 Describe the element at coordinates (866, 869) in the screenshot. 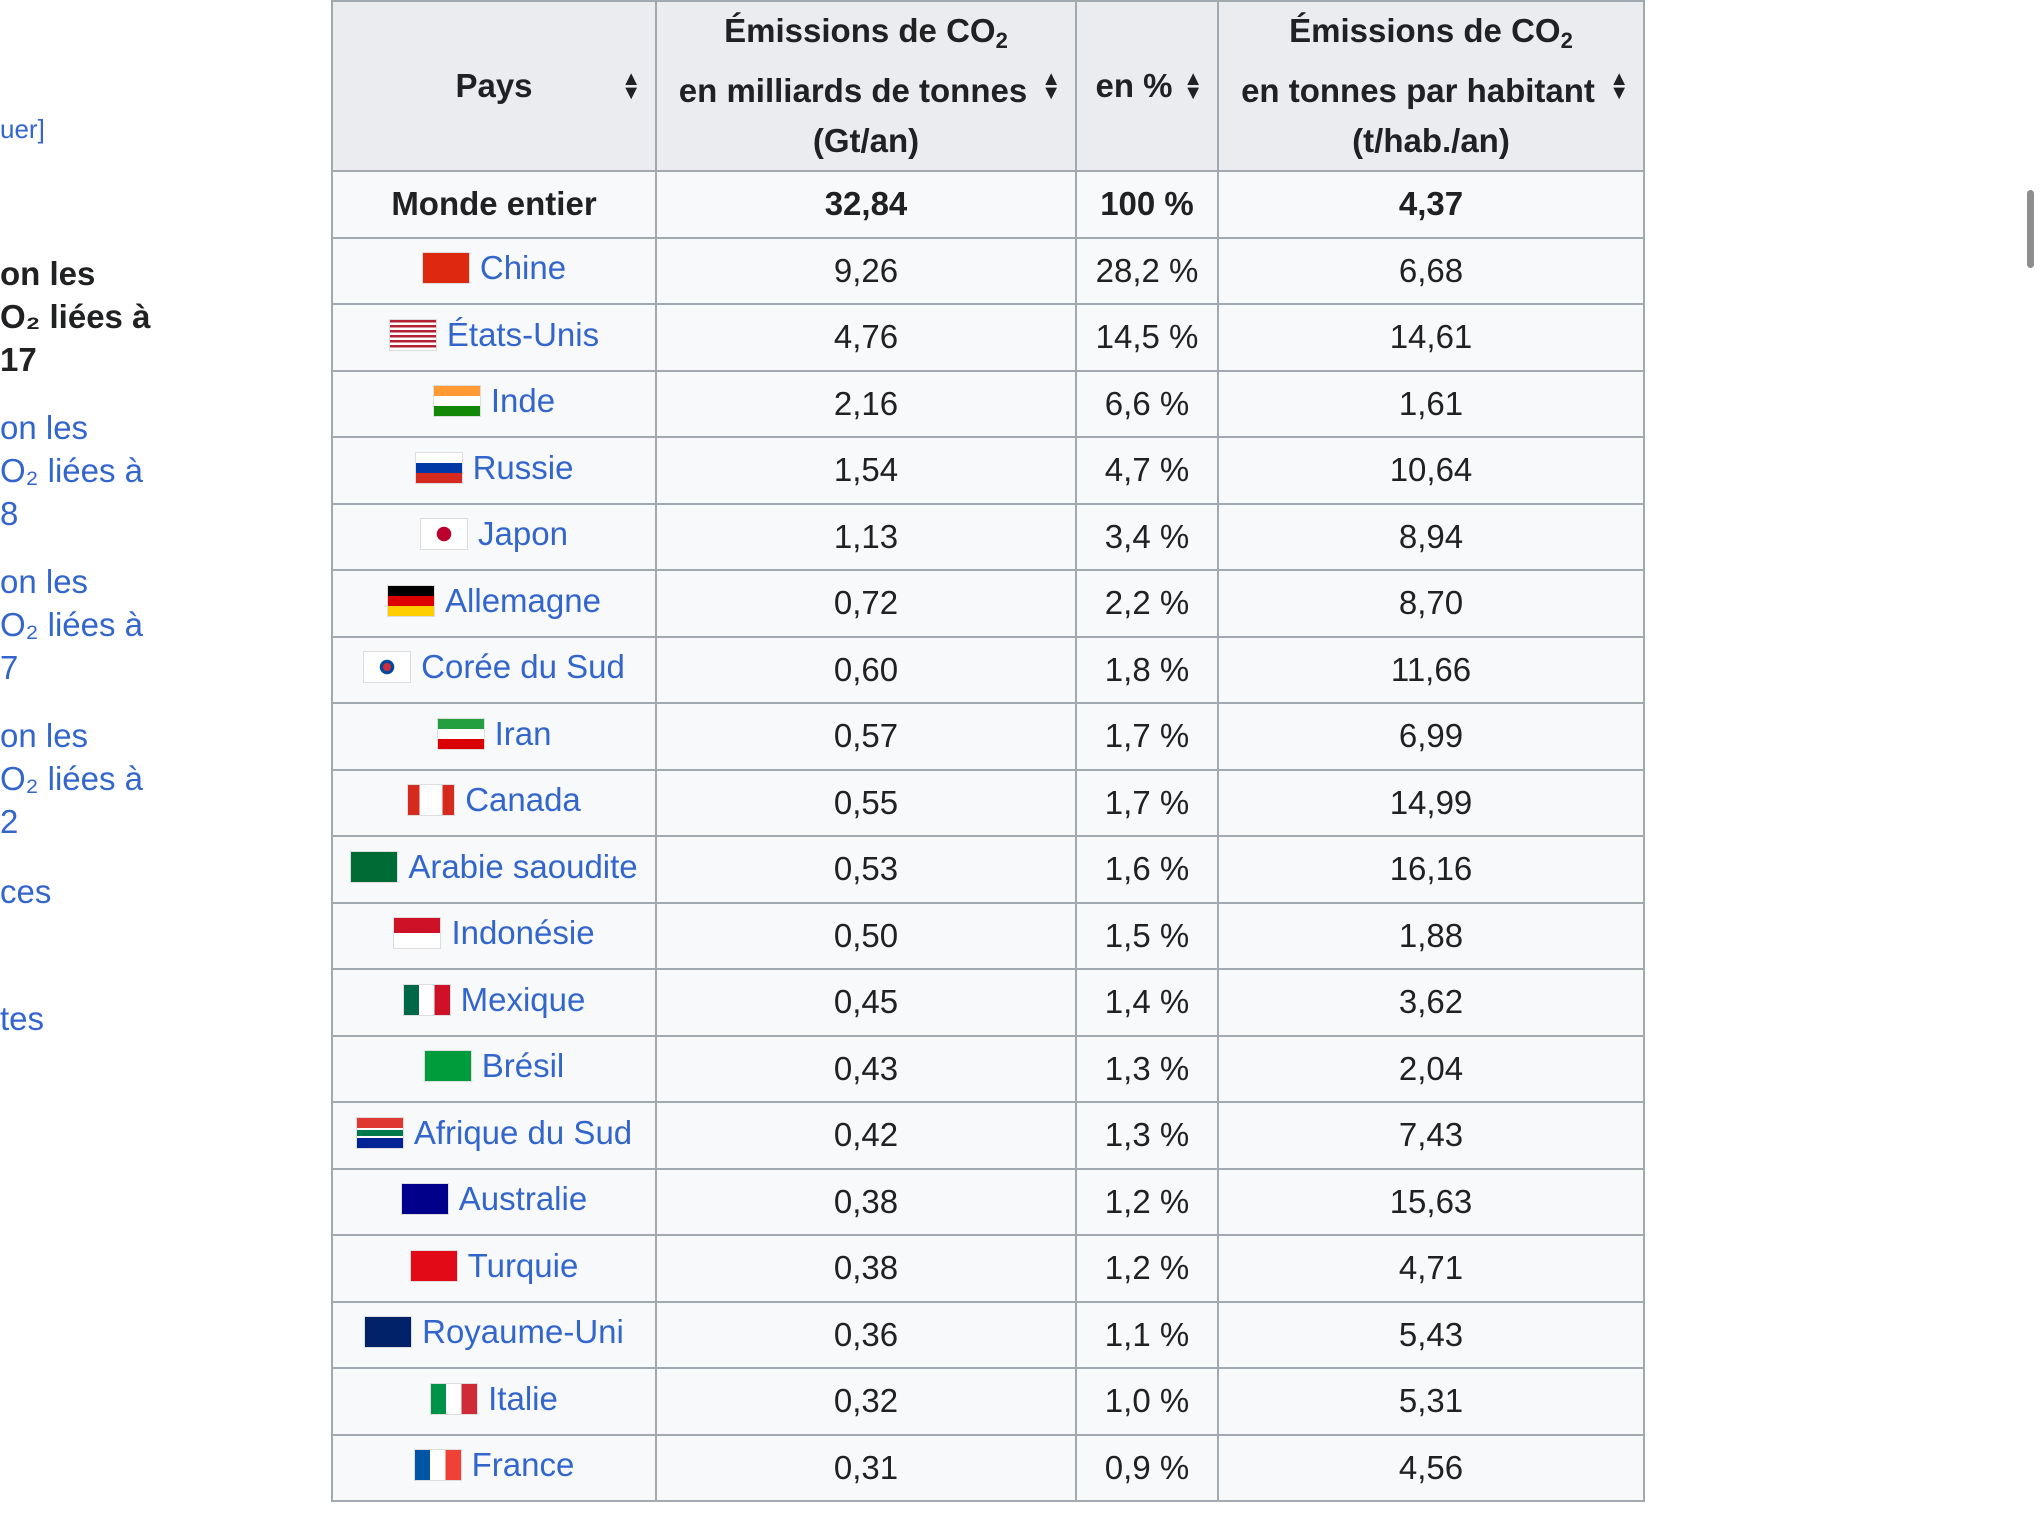

I see `cell-gt: 0,53` at that location.